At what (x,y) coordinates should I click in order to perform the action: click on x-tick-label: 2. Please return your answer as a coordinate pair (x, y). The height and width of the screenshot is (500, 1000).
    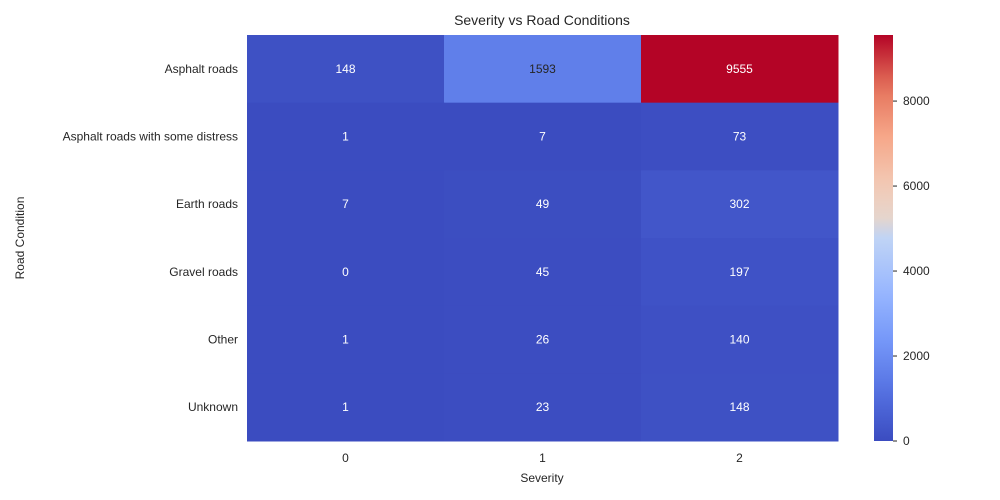
    Looking at the image, I should click on (739, 458).